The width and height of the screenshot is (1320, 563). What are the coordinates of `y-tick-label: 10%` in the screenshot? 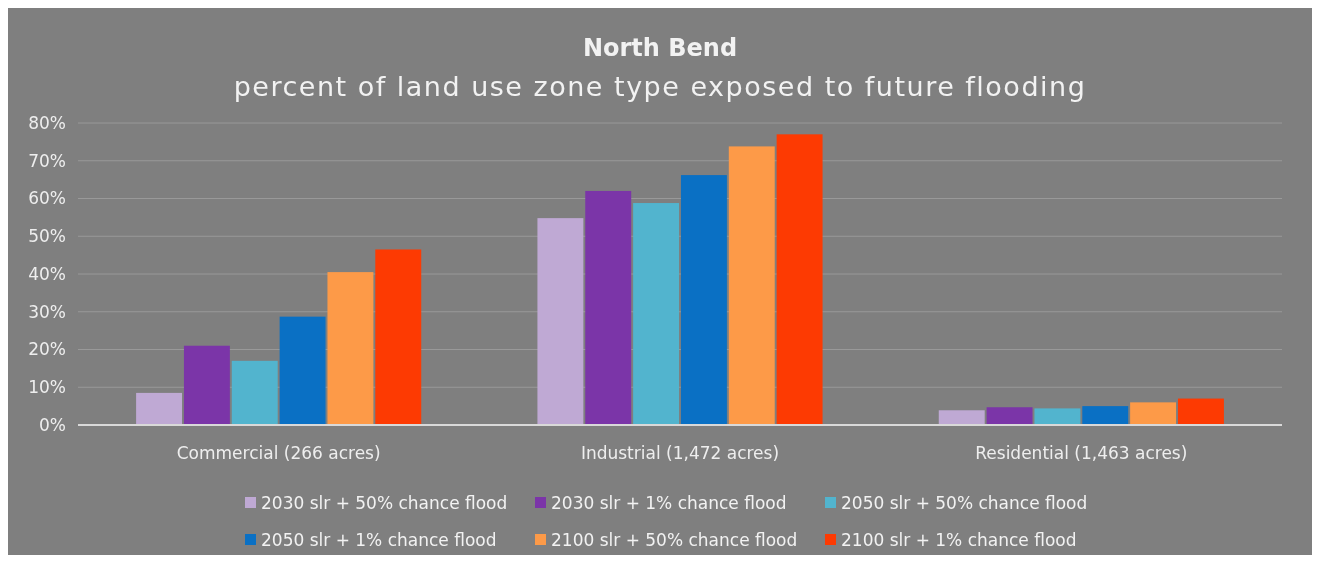 It's located at (47, 387).